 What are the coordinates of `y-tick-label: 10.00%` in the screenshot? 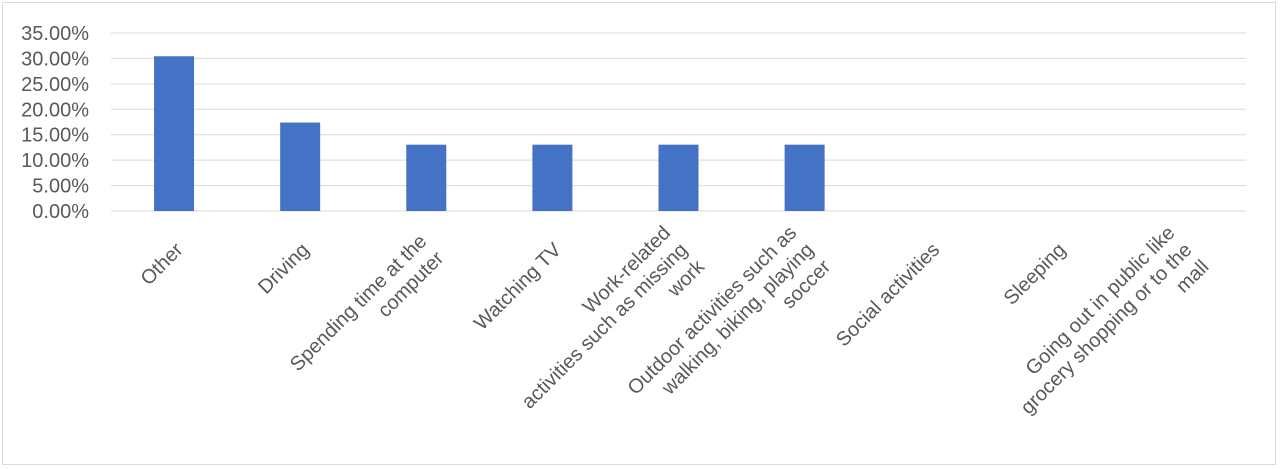 It's located at (55, 161).